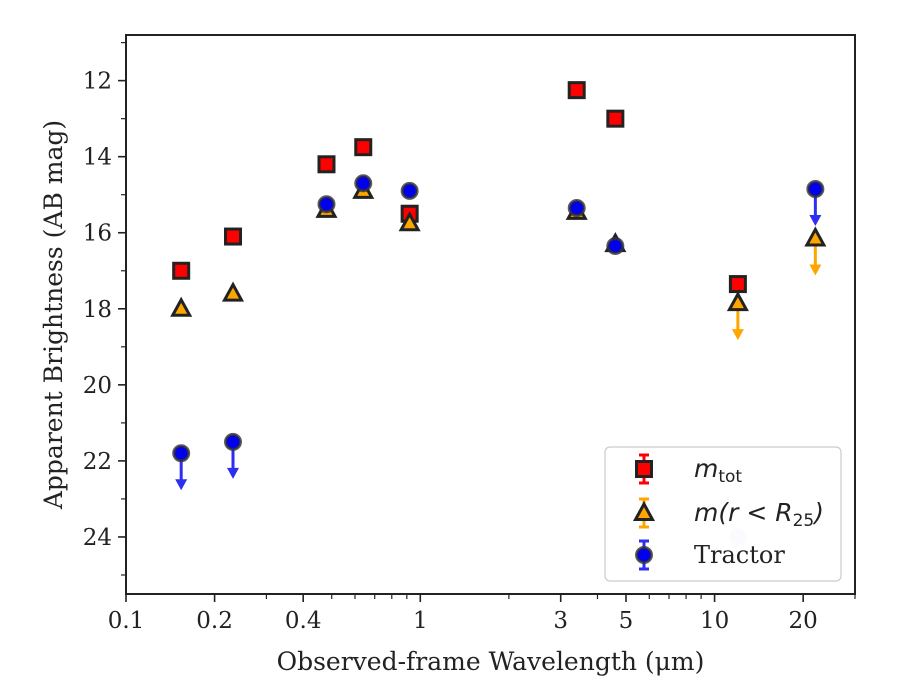  I want to click on legend-label: mtot, so click(718, 470).